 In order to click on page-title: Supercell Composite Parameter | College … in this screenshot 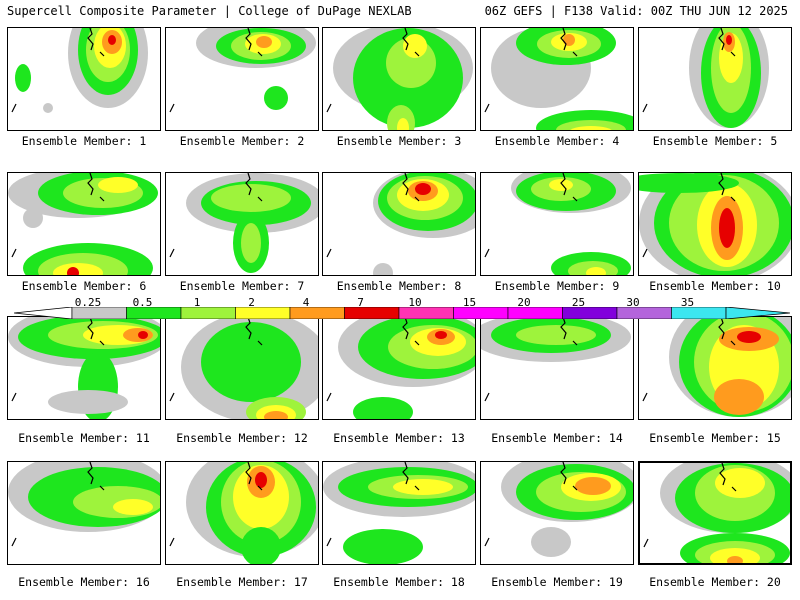, I will do `click(209, 11)`.